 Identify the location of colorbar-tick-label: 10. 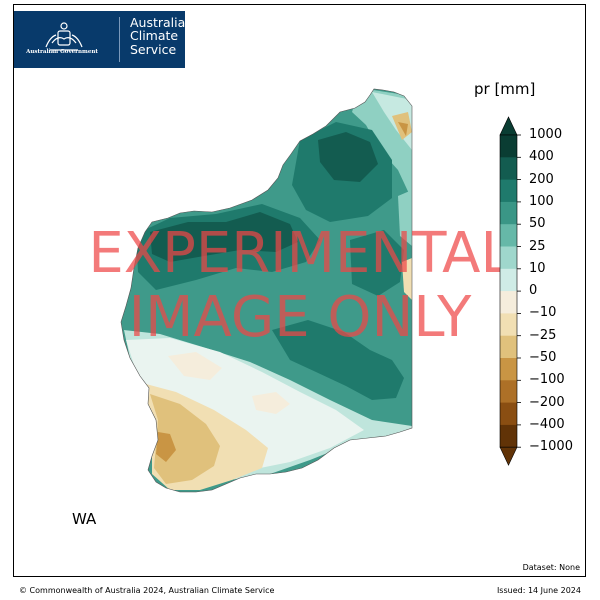
(537, 268).